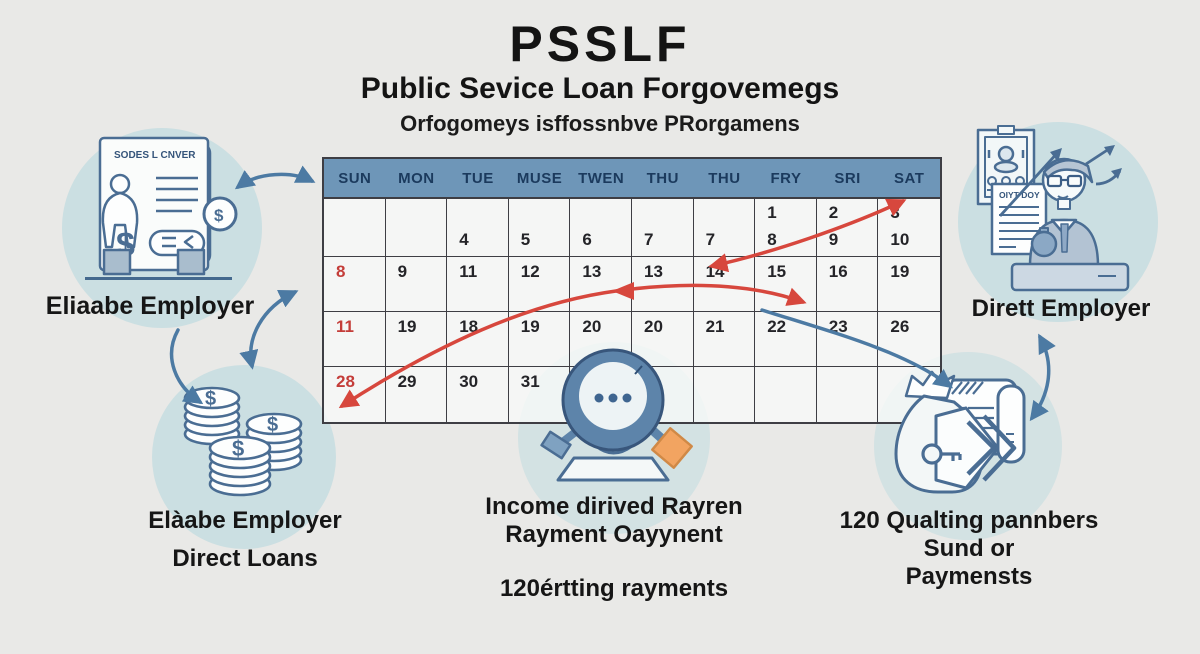 The height and width of the screenshot is (654, 1200). What do you see at coordinates (245, 558) in the screenshot?
I see `label-direct-loans: Direct Loans` at bounding box center [245, 558].